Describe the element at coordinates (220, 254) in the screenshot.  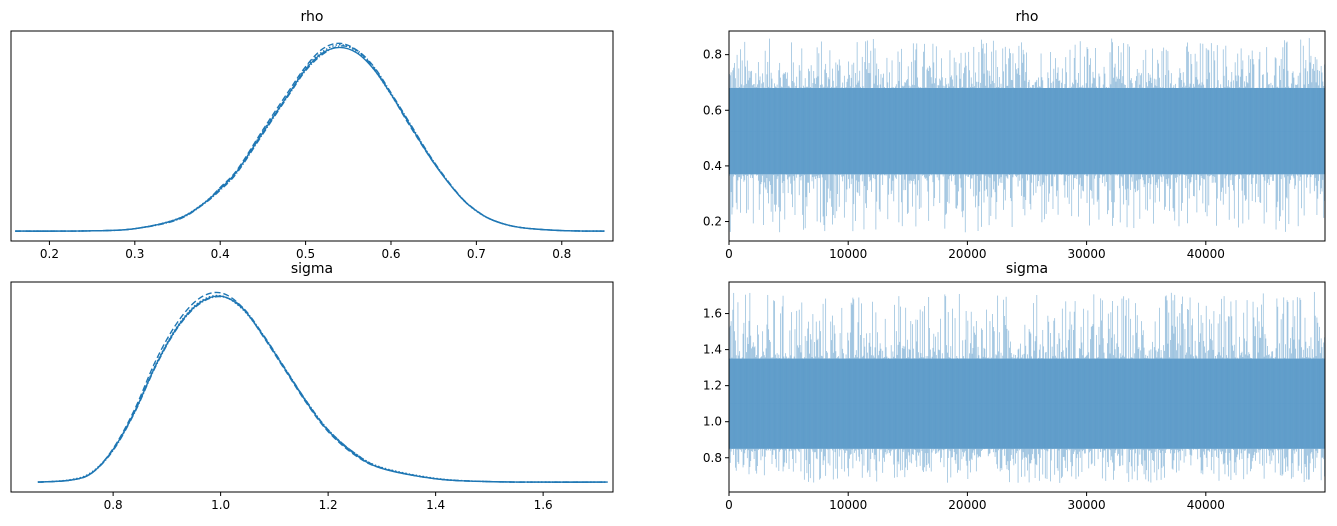
I see `rho-d-xtick-label: 0.4` at that location.